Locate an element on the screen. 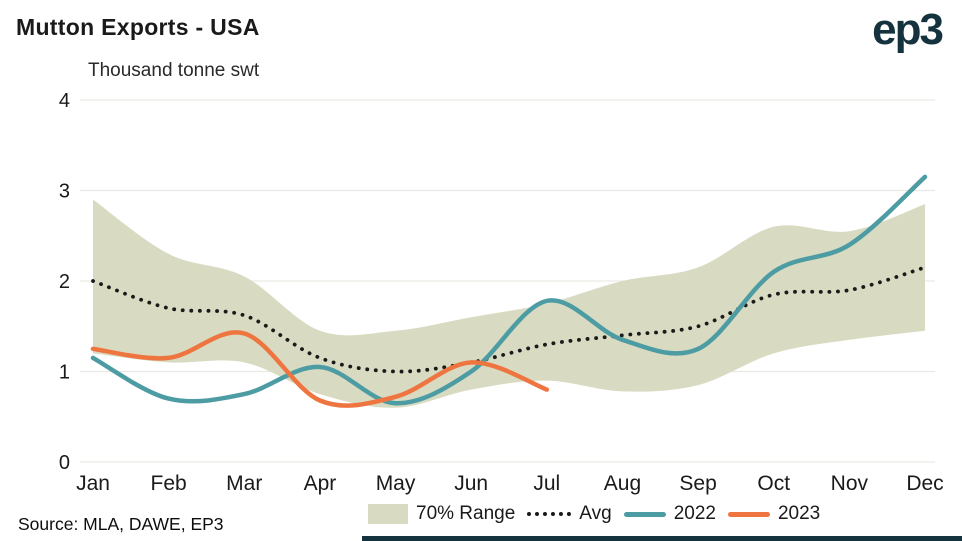  chart-legend: 70% Range Avg 2022 2023 is located at coordinates (594, 514).